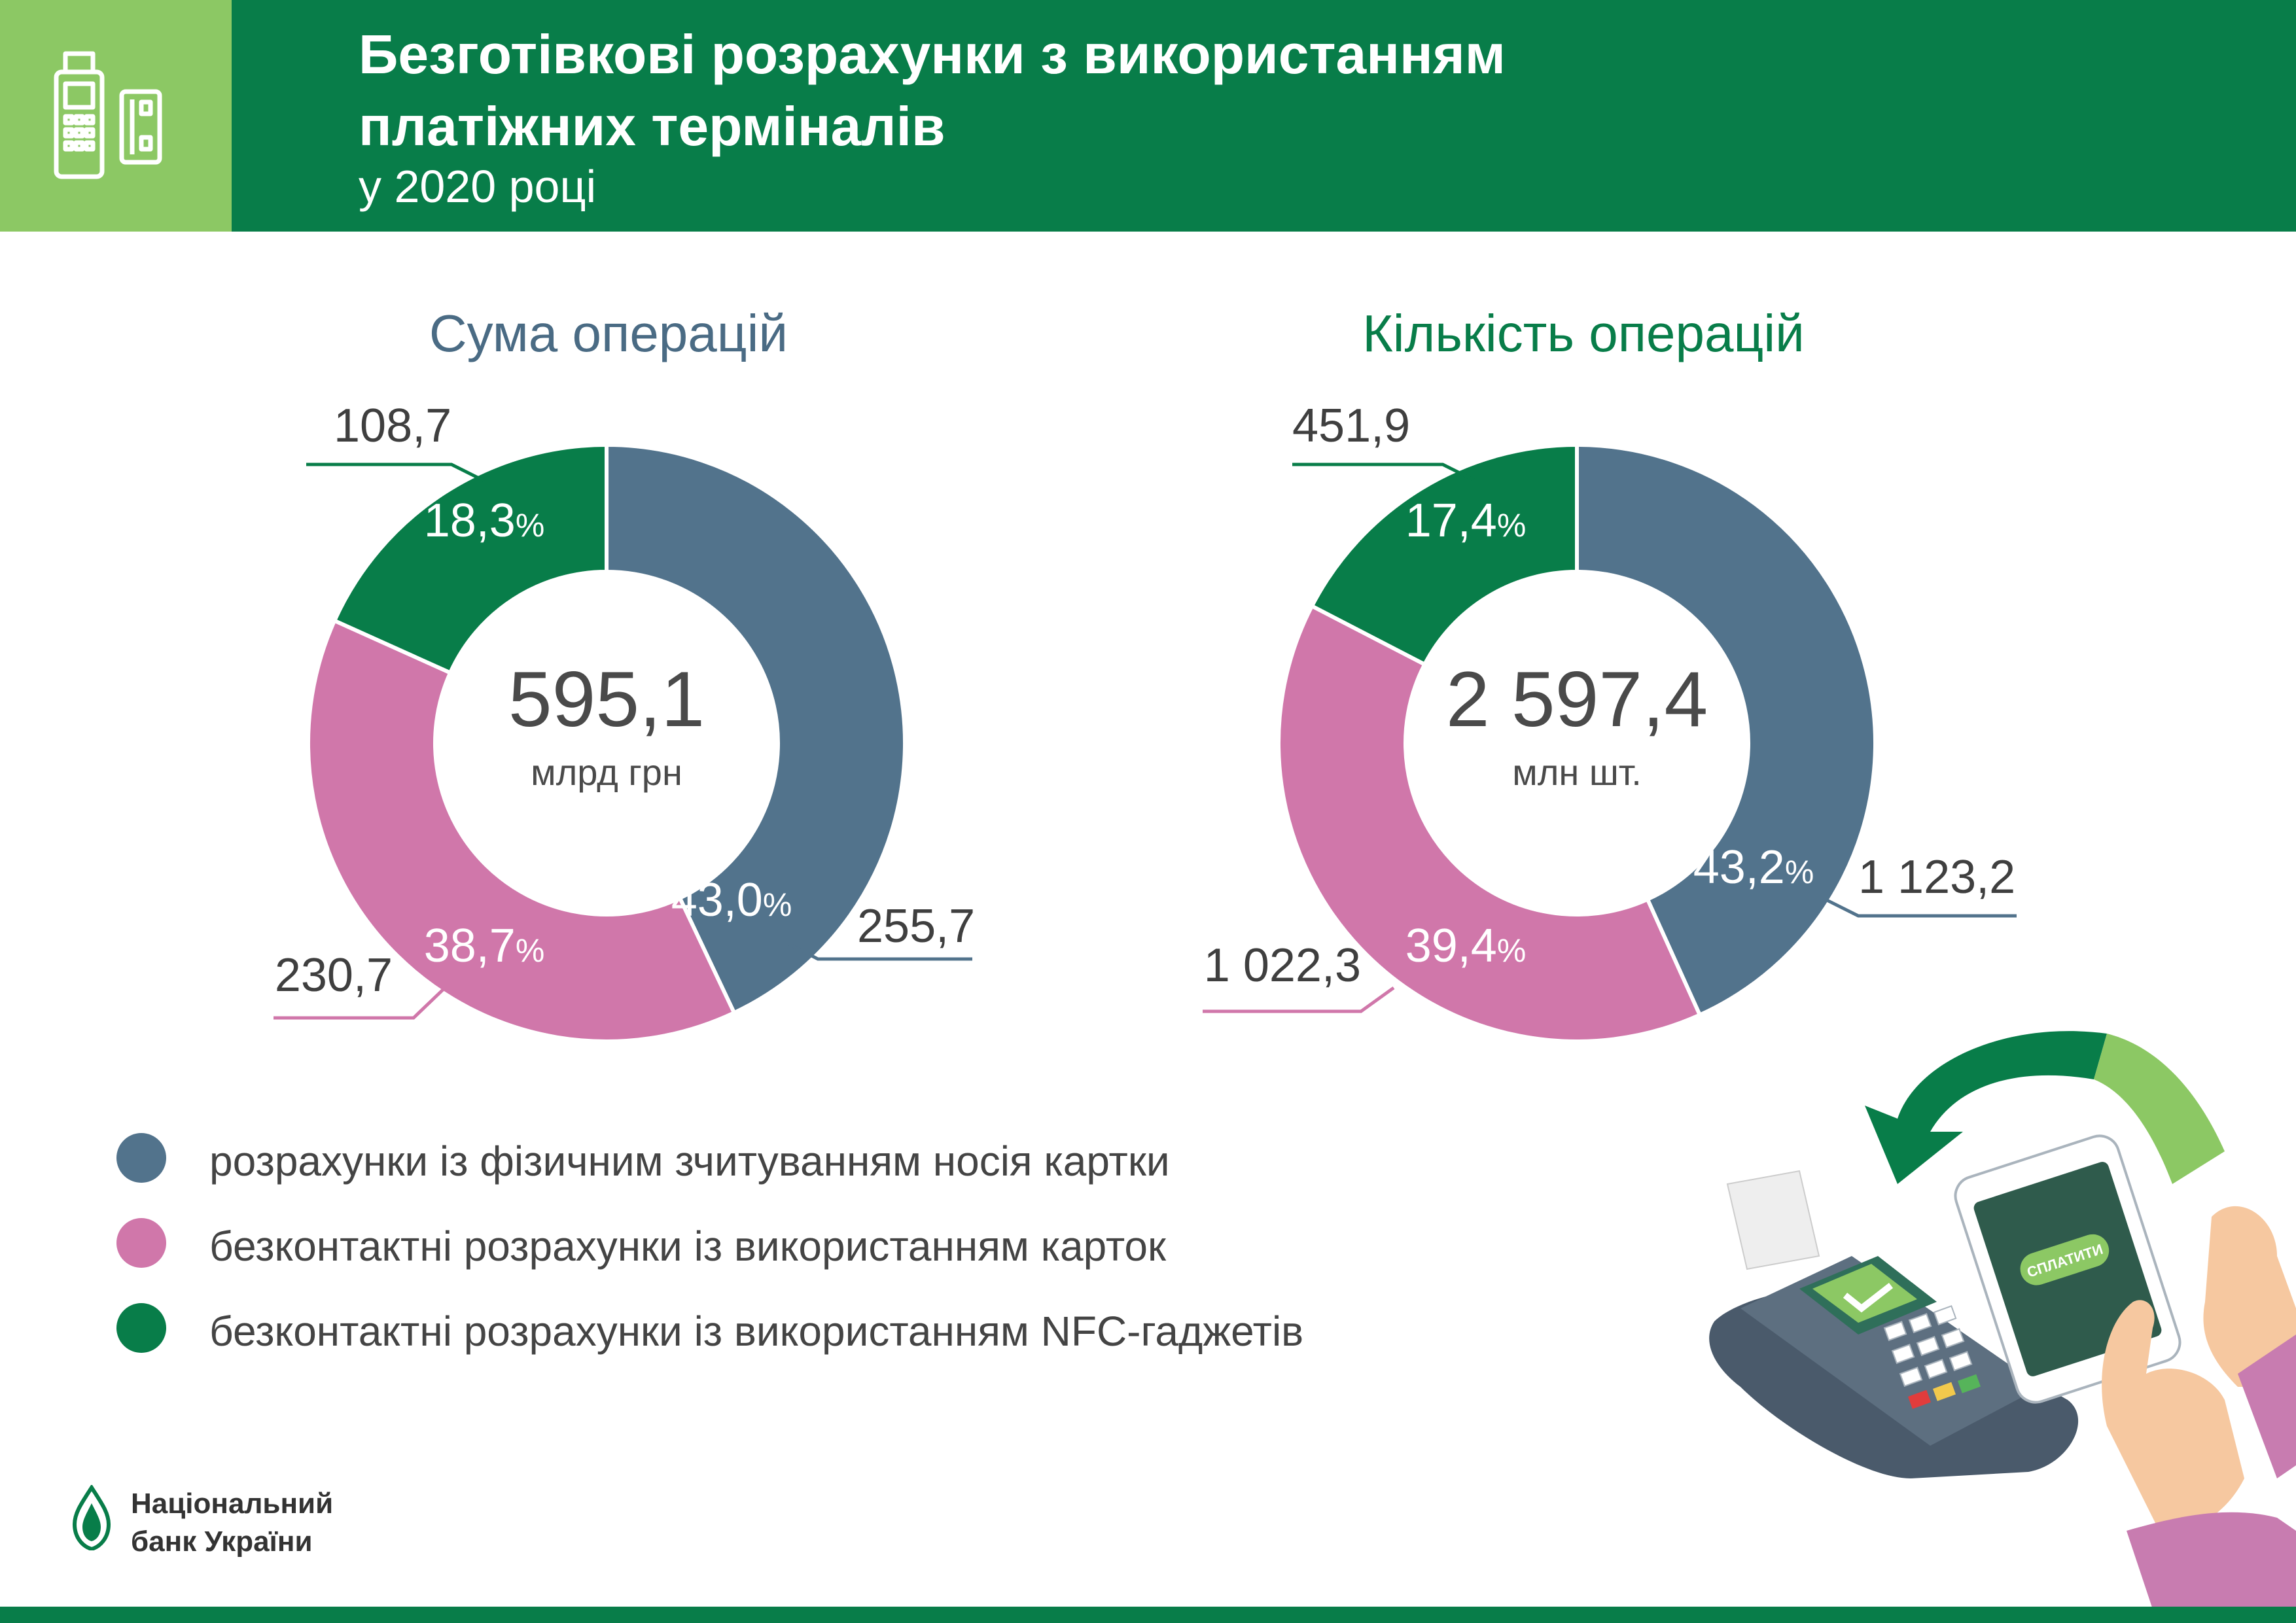  What do you see at coordinates (756, 729) in the screenshot?
I see `donut-sum-slice-contact` at bounding box center [756, 729].